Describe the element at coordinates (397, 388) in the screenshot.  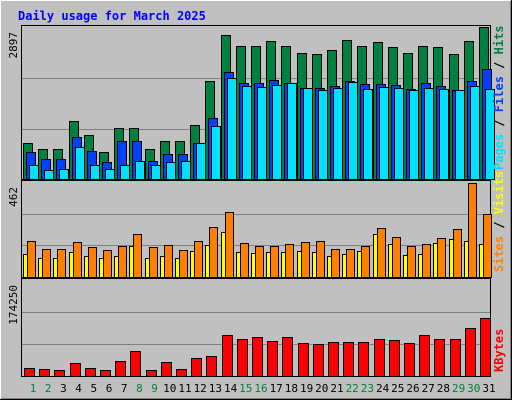
I see `x-label-day-25: 25` at that location.